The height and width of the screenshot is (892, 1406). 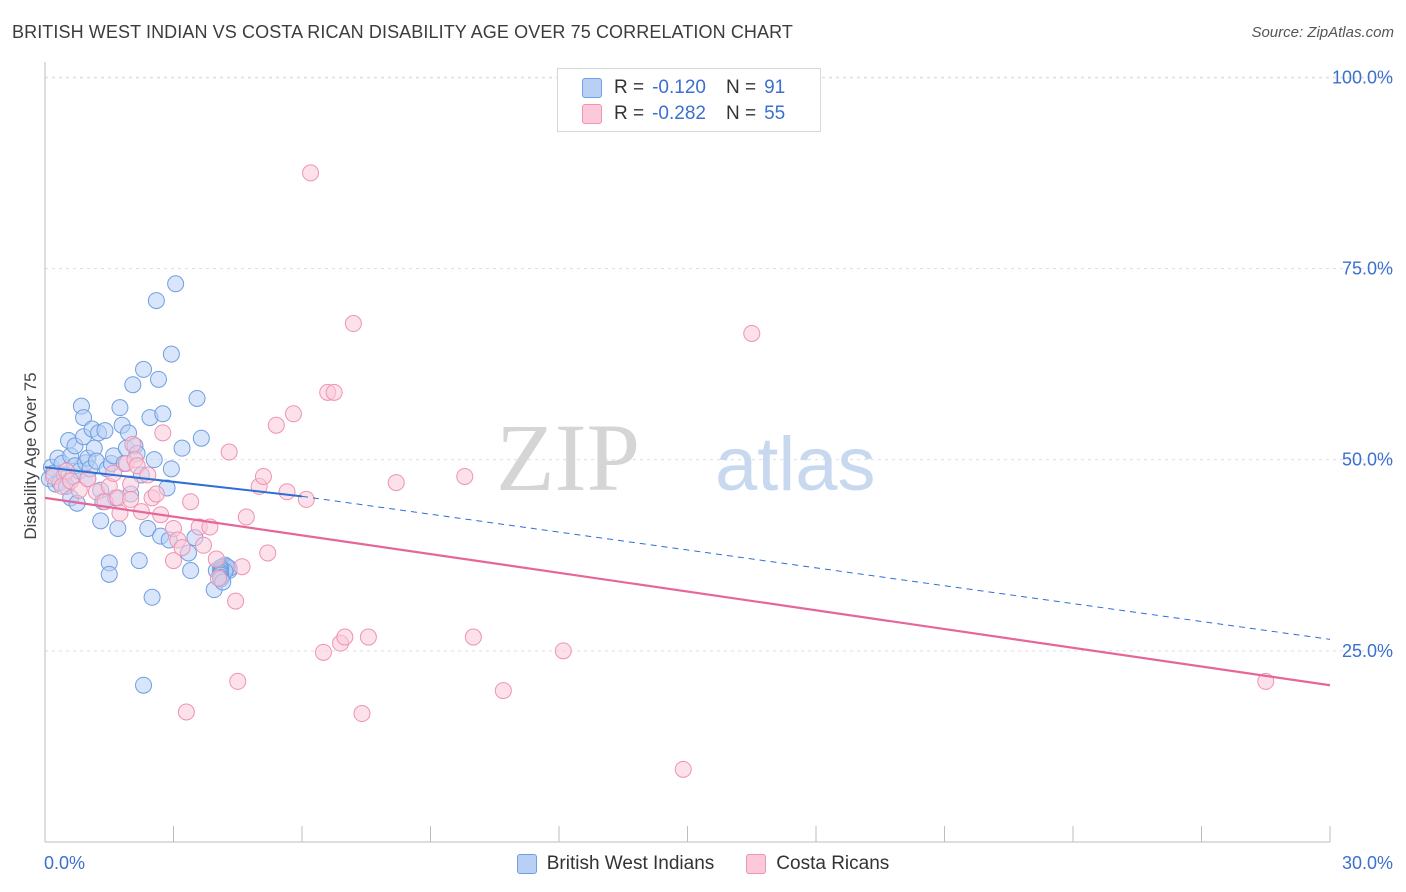 What do you see at coordinates (679, 87) in the screenshot?
I see `r-value: -0.120` at bounding box center [679, 87].